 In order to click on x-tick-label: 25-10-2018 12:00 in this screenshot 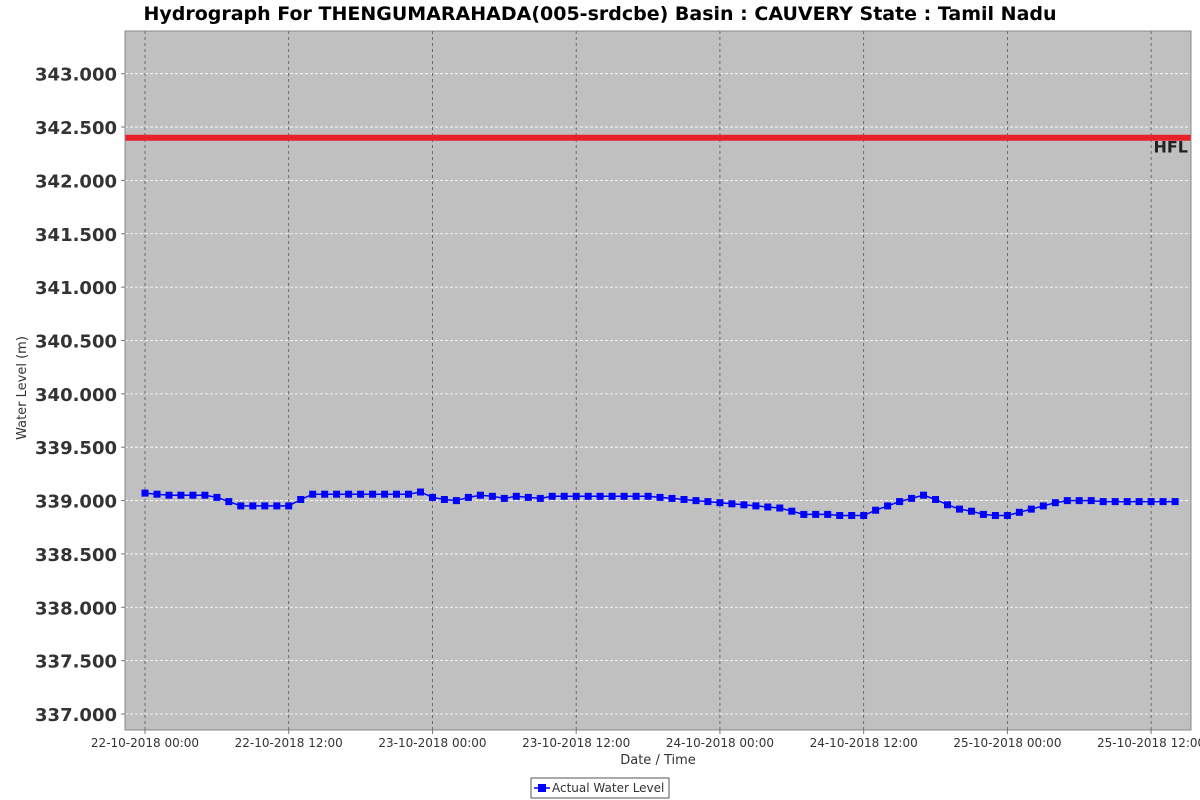, I will do `click(1148, 743)`.